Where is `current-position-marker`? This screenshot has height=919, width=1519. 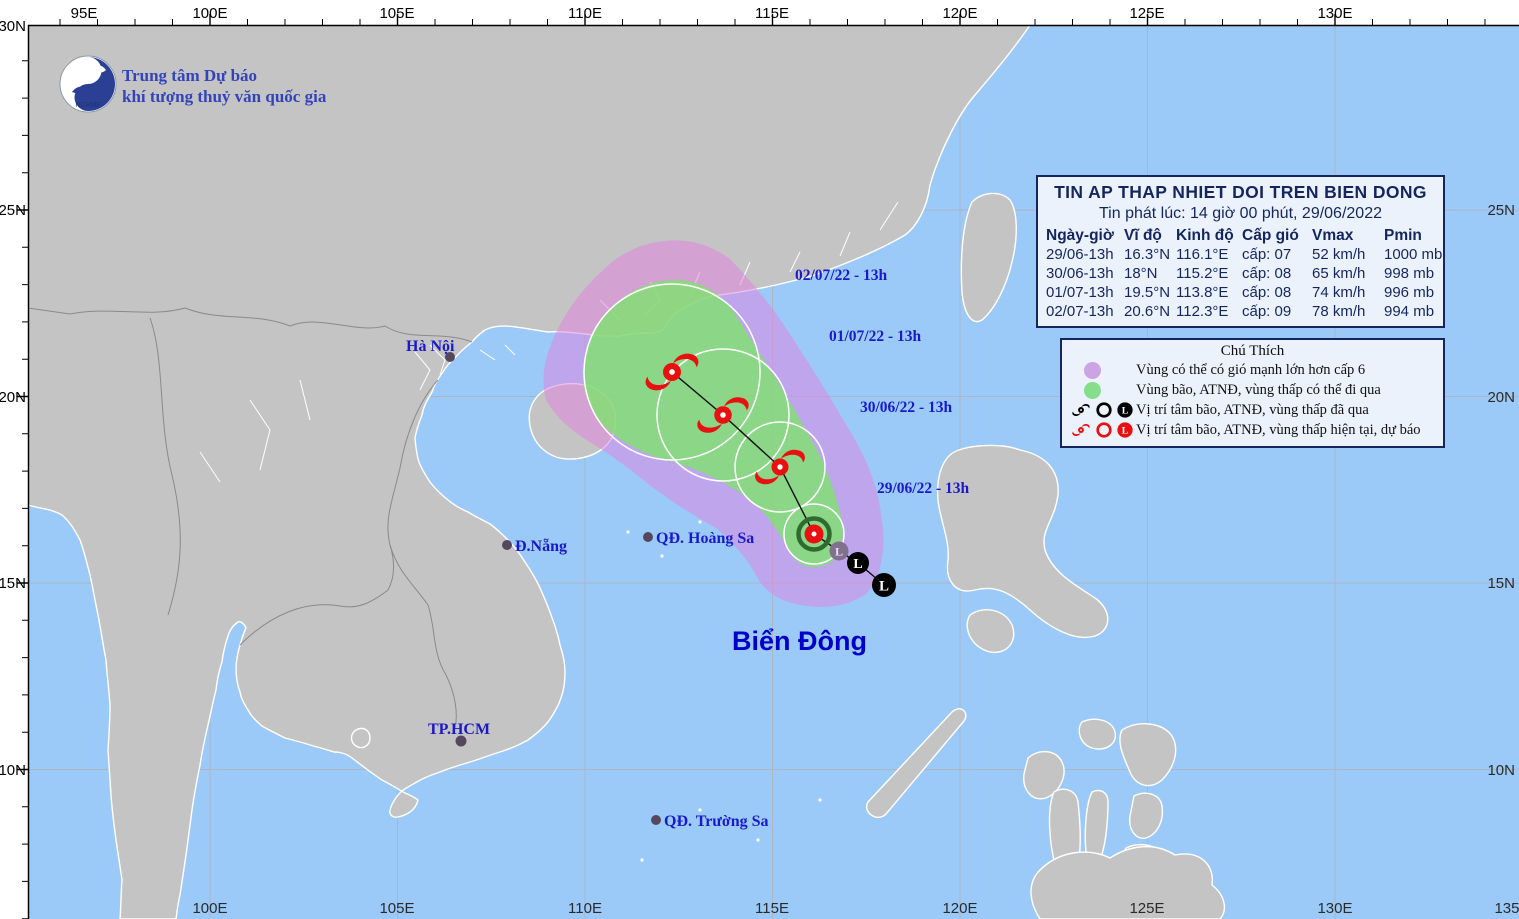
current-position-marker is located at coordinates (814, 534).